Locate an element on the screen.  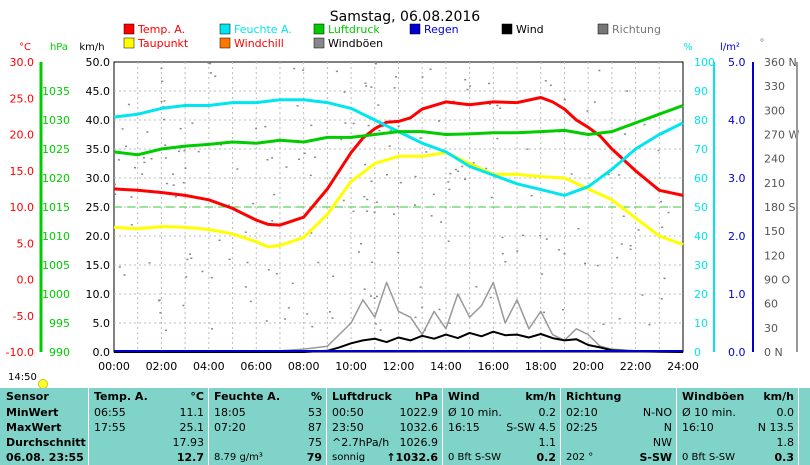
direction-tick: 120 is located at coordinates (774, 255).